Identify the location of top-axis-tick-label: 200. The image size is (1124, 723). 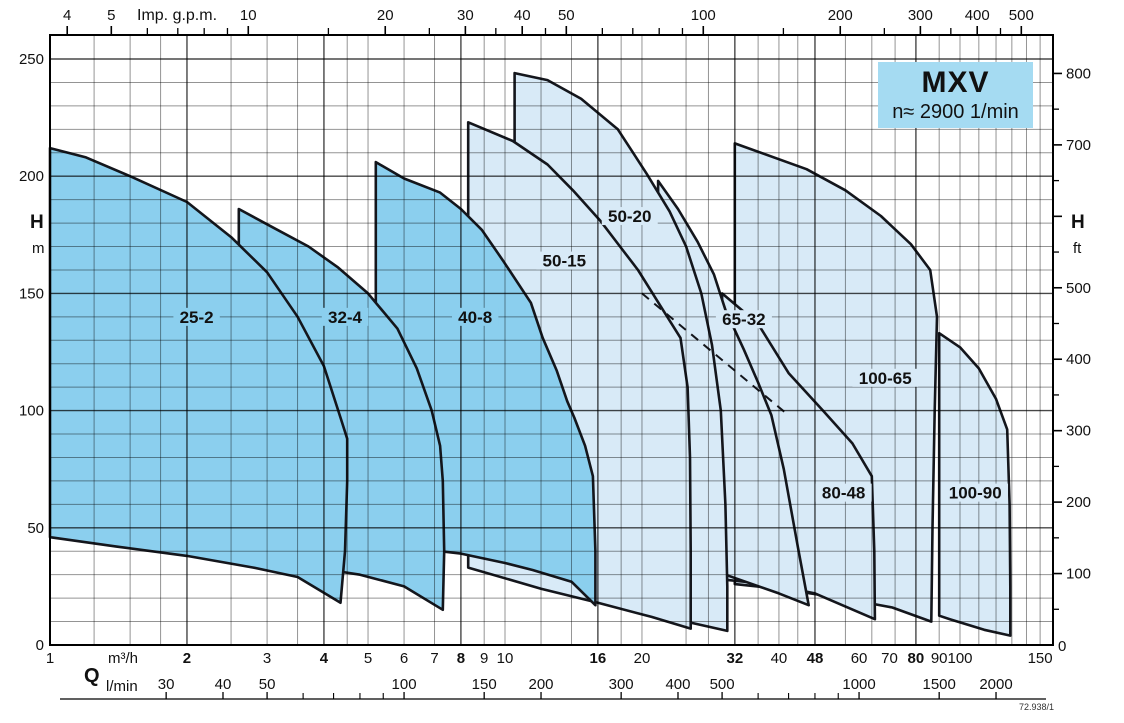
(840, 15).